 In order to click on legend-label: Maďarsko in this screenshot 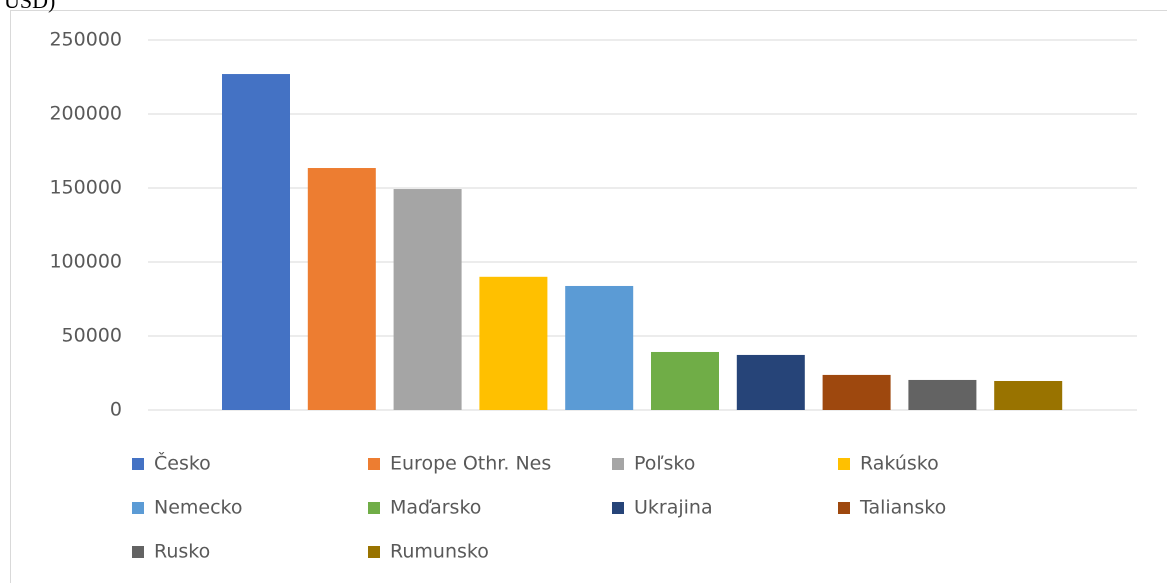, I will do `click(435, 508)`.